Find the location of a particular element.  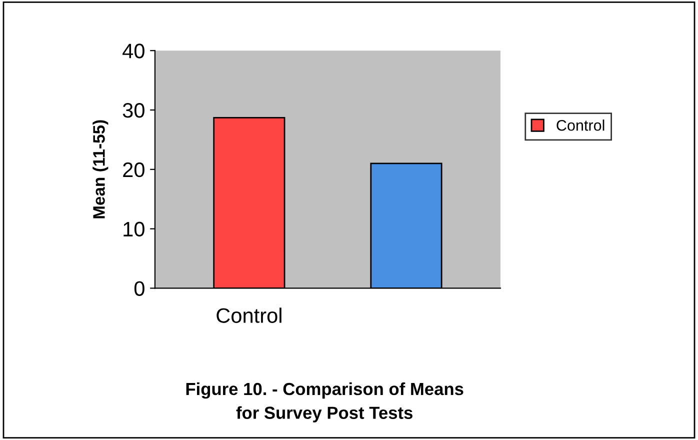

y-tick-label: 40 is located at coordinates (133, 51).